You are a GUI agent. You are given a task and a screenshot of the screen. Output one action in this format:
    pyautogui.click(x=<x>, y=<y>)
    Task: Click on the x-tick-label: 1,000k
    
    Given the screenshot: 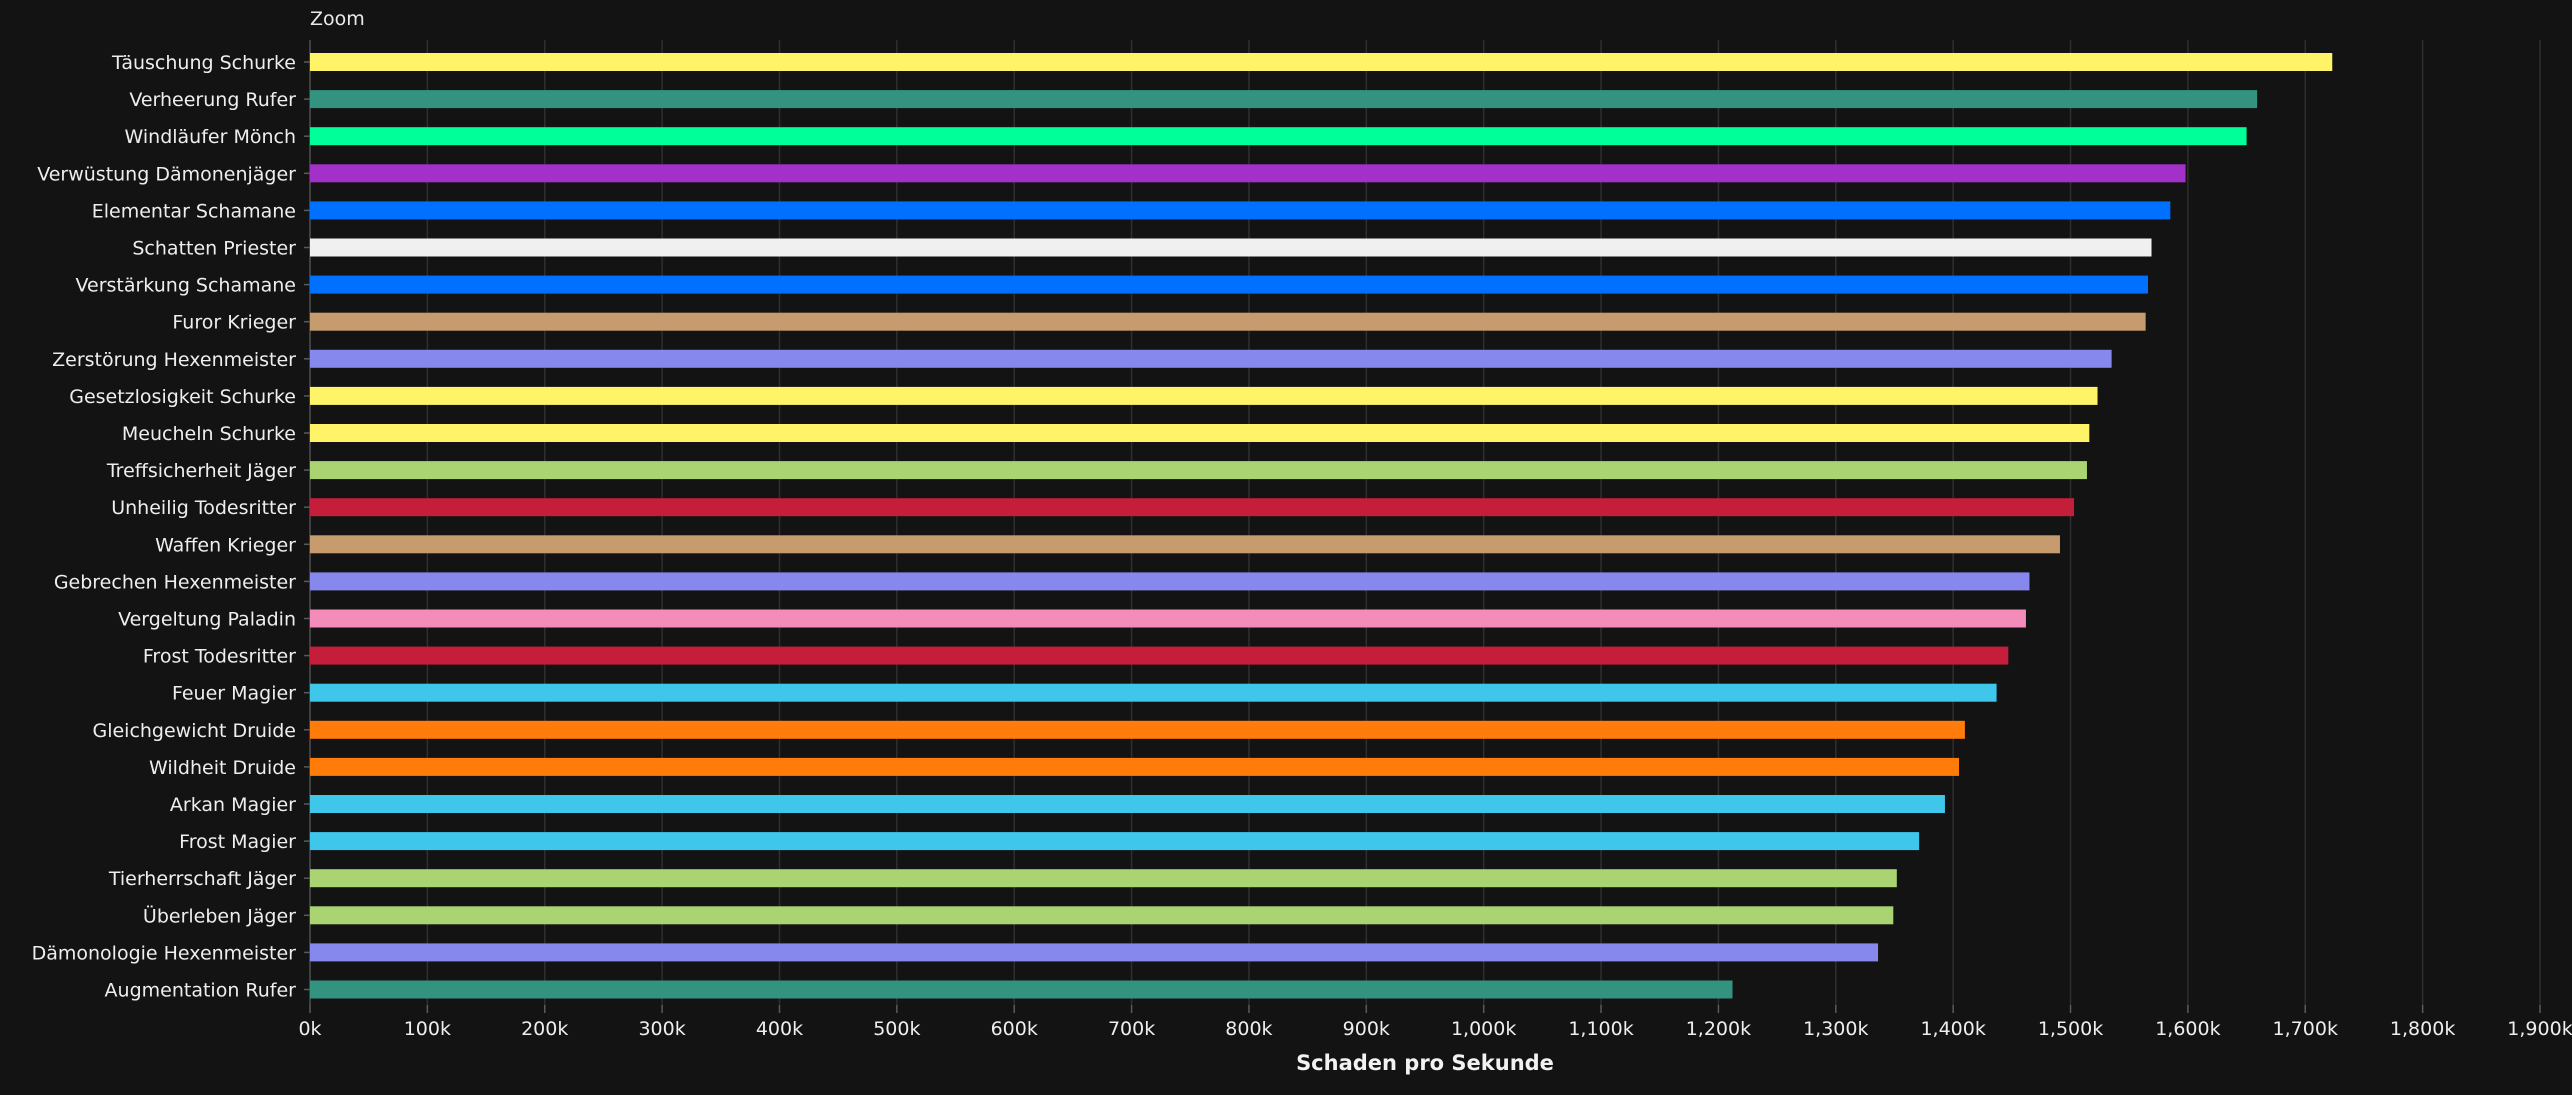 What is the action you would take?
    pyautogui.click(x=1483, y=1029)
    